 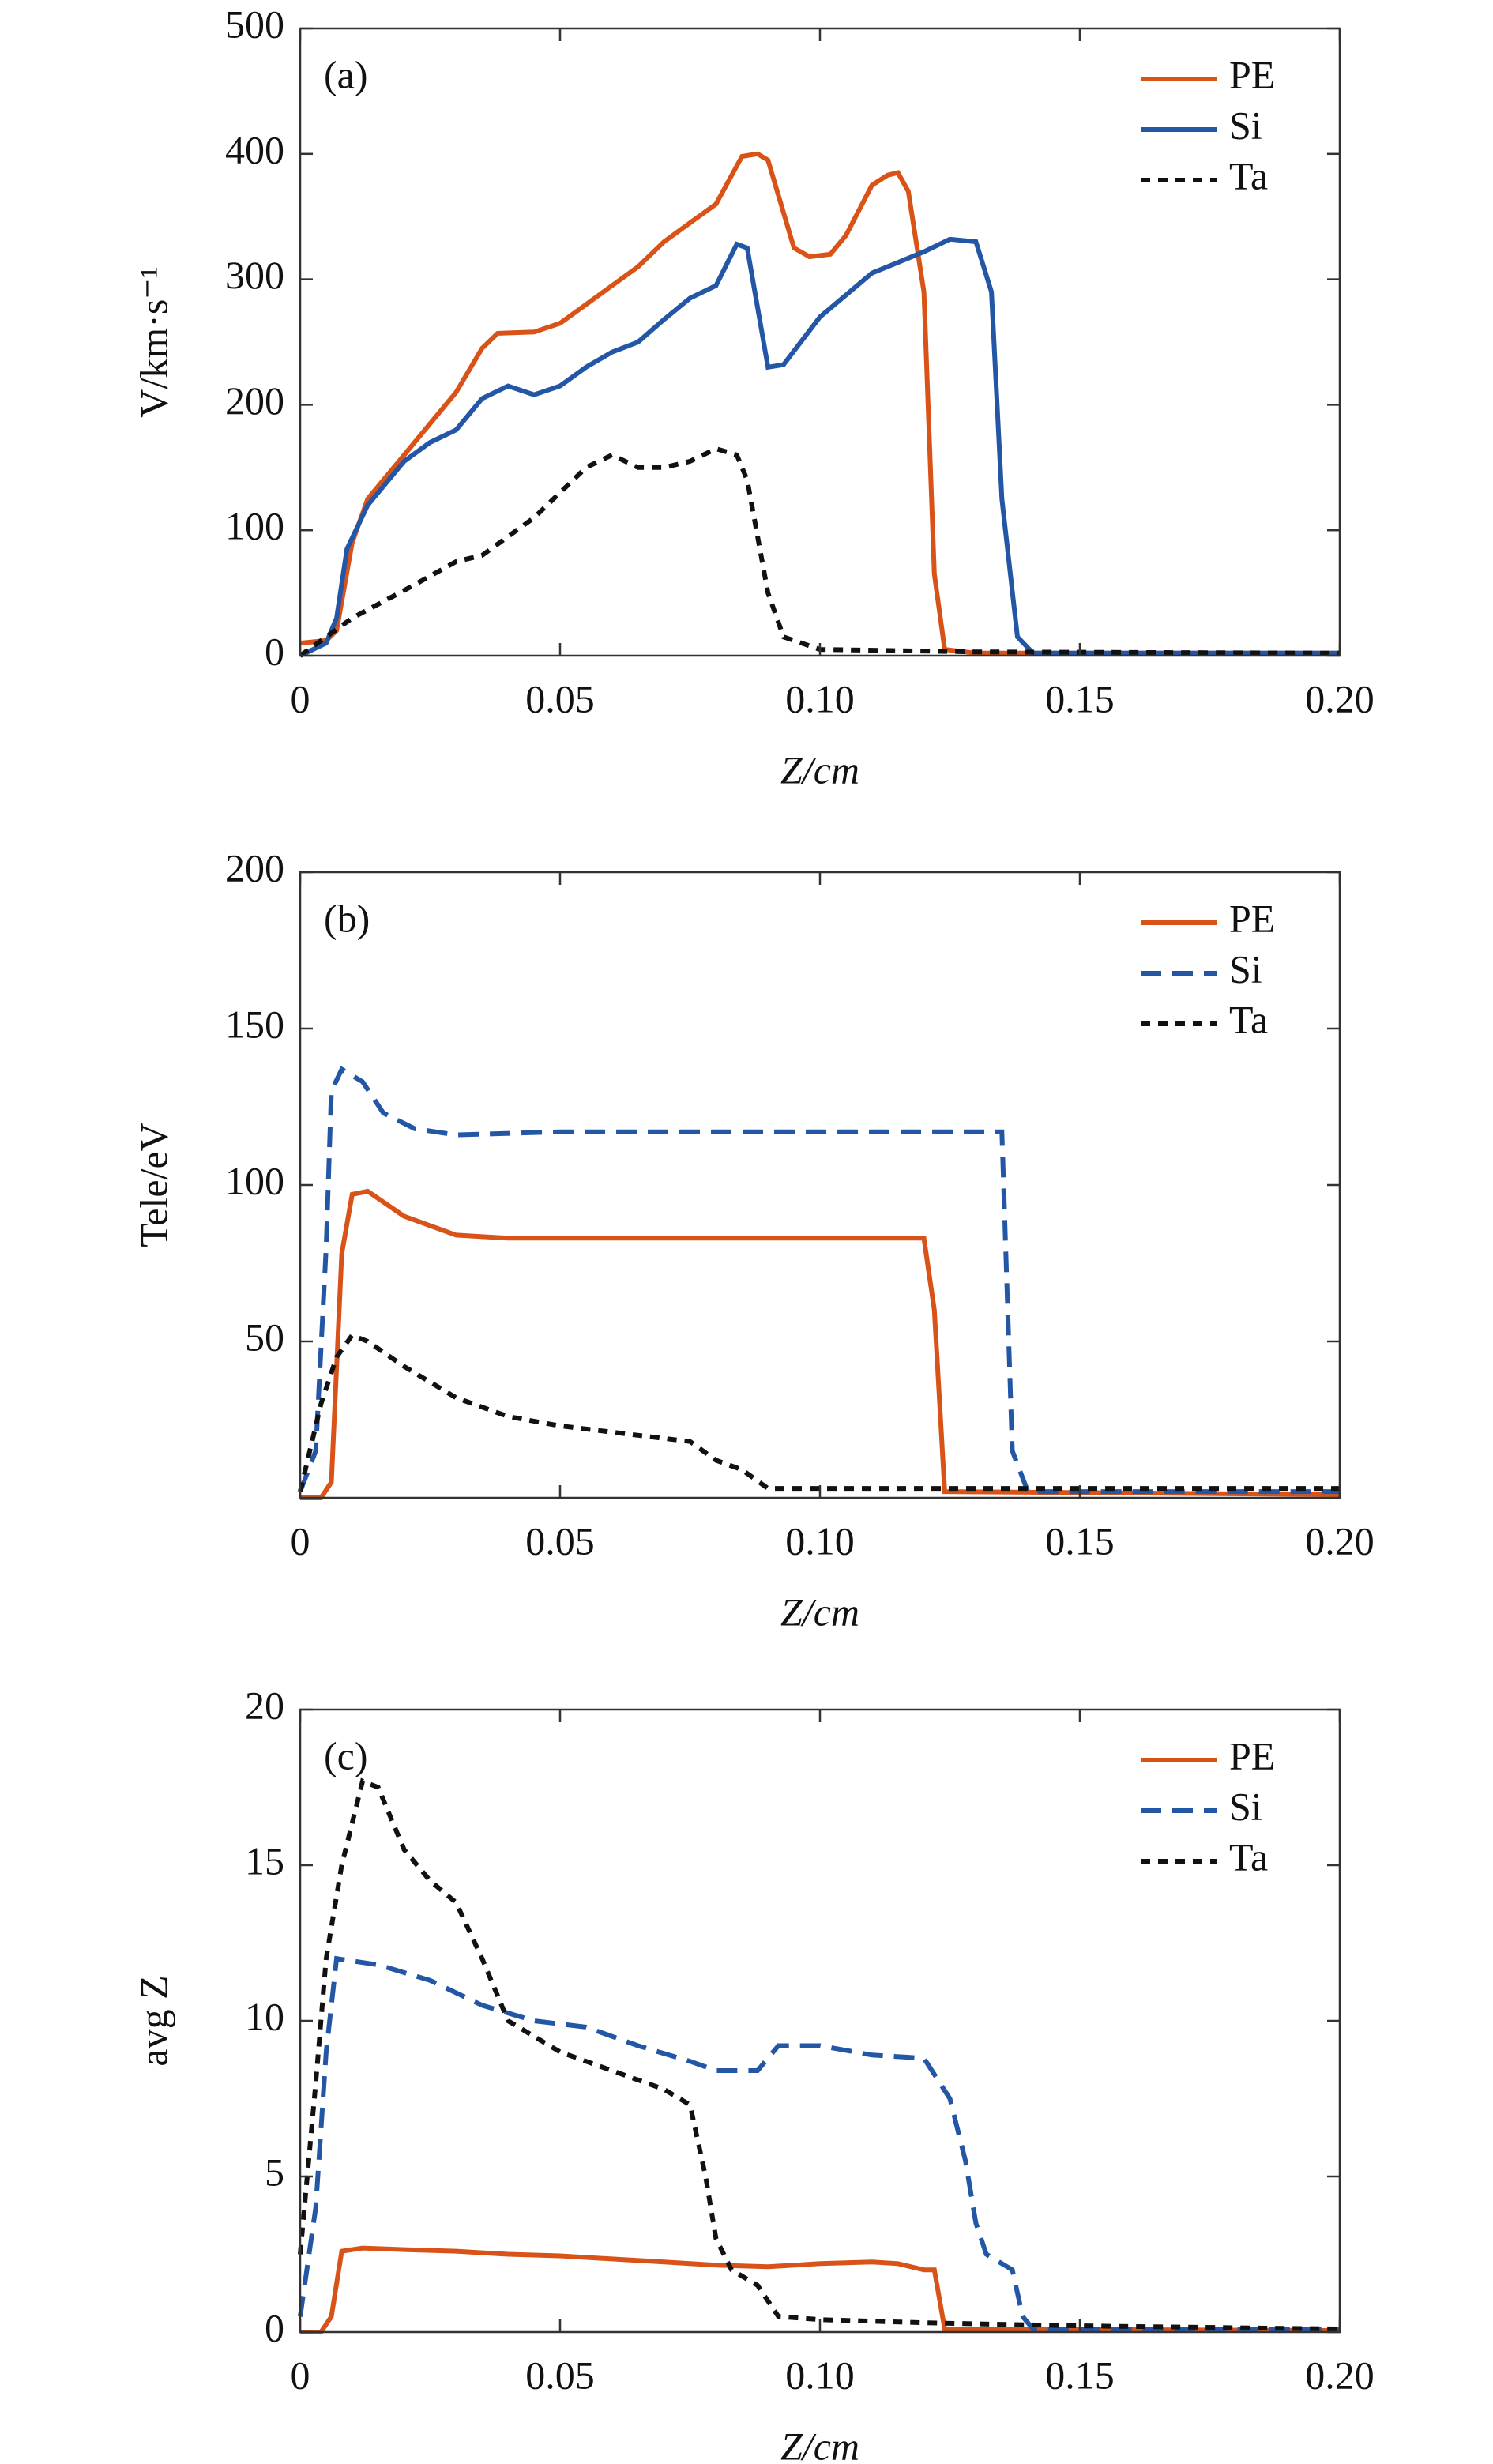 I want to click on panel-label: (b), so click(x=347, y=918).